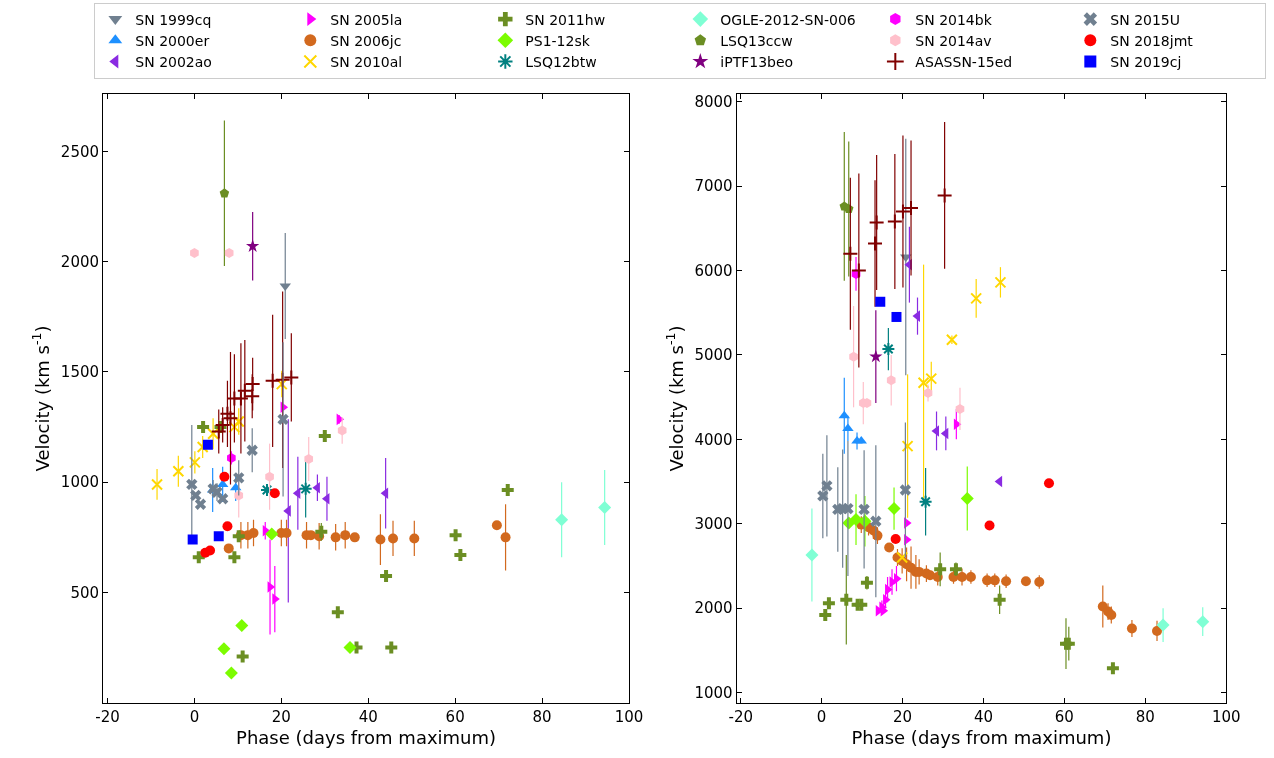  Describe the element at coordinates (1152, 40) in the screenshot. I see `legend-label: SN 2018jmt` at that location.